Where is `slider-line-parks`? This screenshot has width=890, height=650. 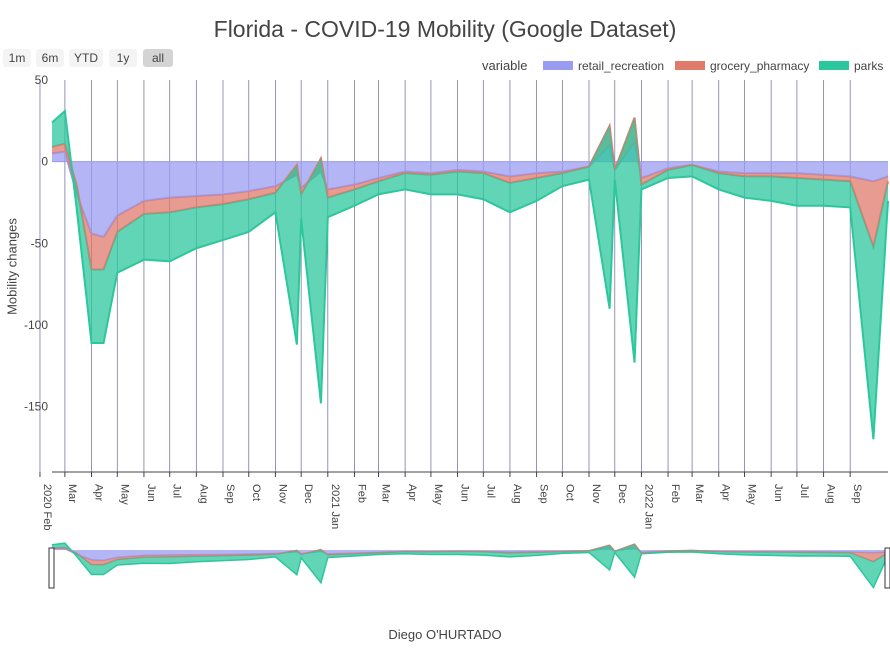
slider-line-parks is located at coordinates (470, 566).